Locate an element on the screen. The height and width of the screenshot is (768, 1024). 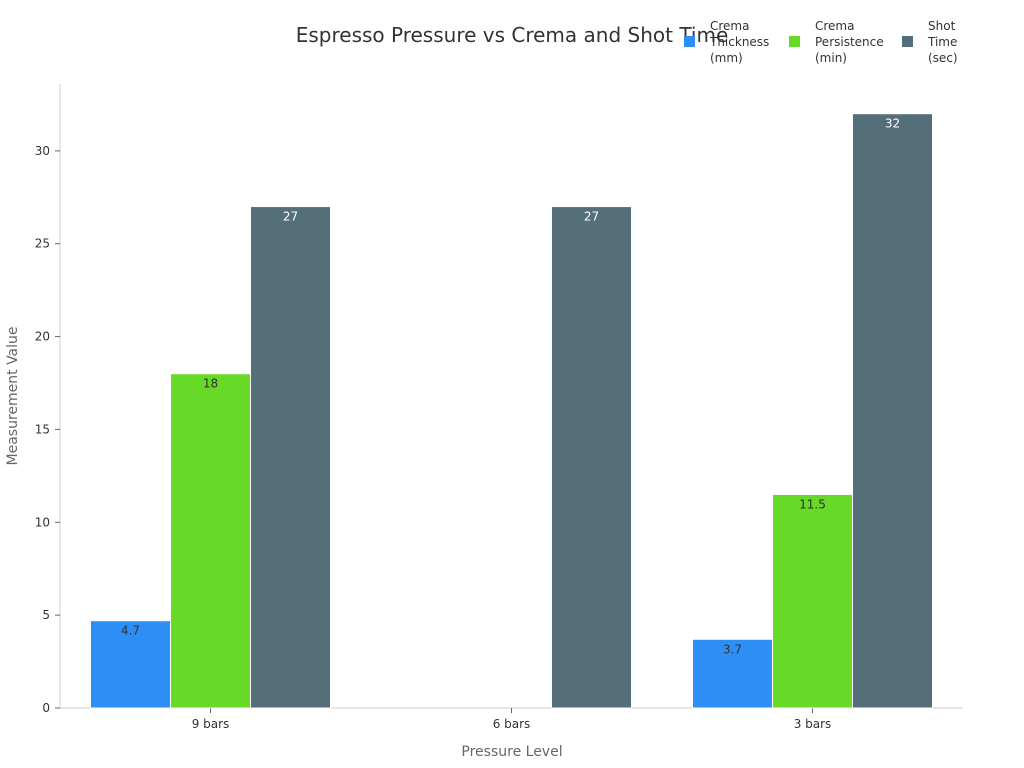
y-tick-label: 30 is located at coordinates (42, 151).